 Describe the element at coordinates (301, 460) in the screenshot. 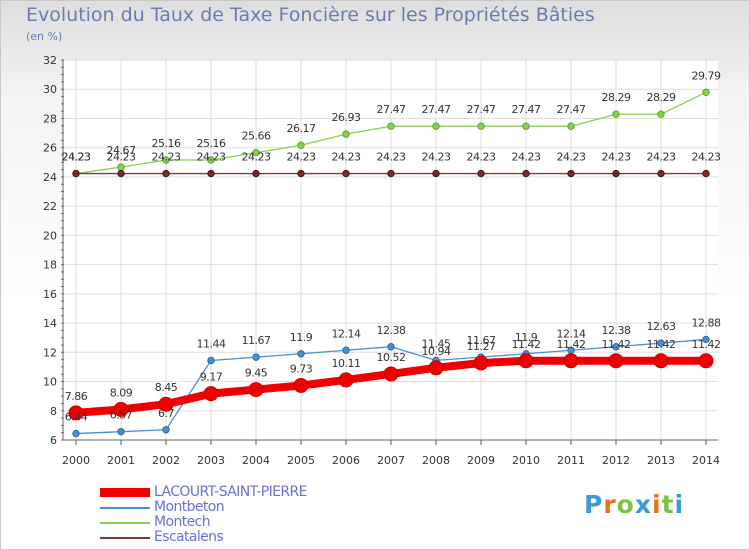

I see `x-tick-label: 2005` at that location.